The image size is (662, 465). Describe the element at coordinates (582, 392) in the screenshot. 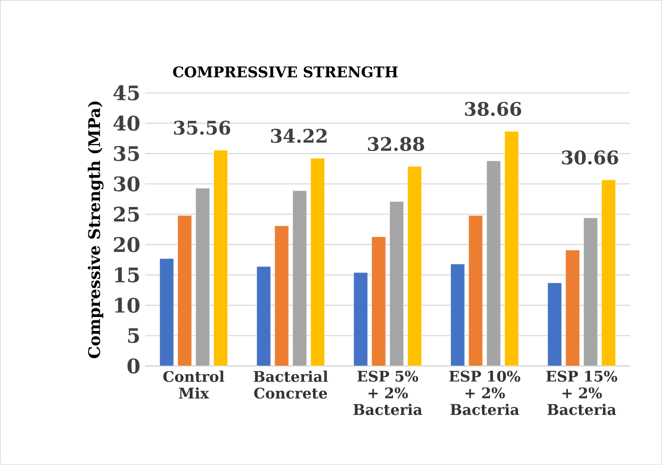

I see `x-tick-label: ESP 15% + 2% Bacteria` at that location.